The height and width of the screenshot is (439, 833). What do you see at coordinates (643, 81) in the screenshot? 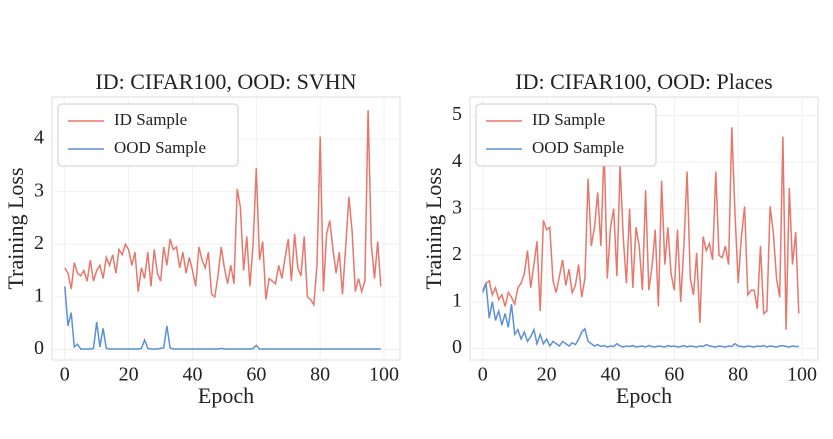
I see `chart-title: ID: CIFAR100, OOD: Places` at bounding box center [643, 81].